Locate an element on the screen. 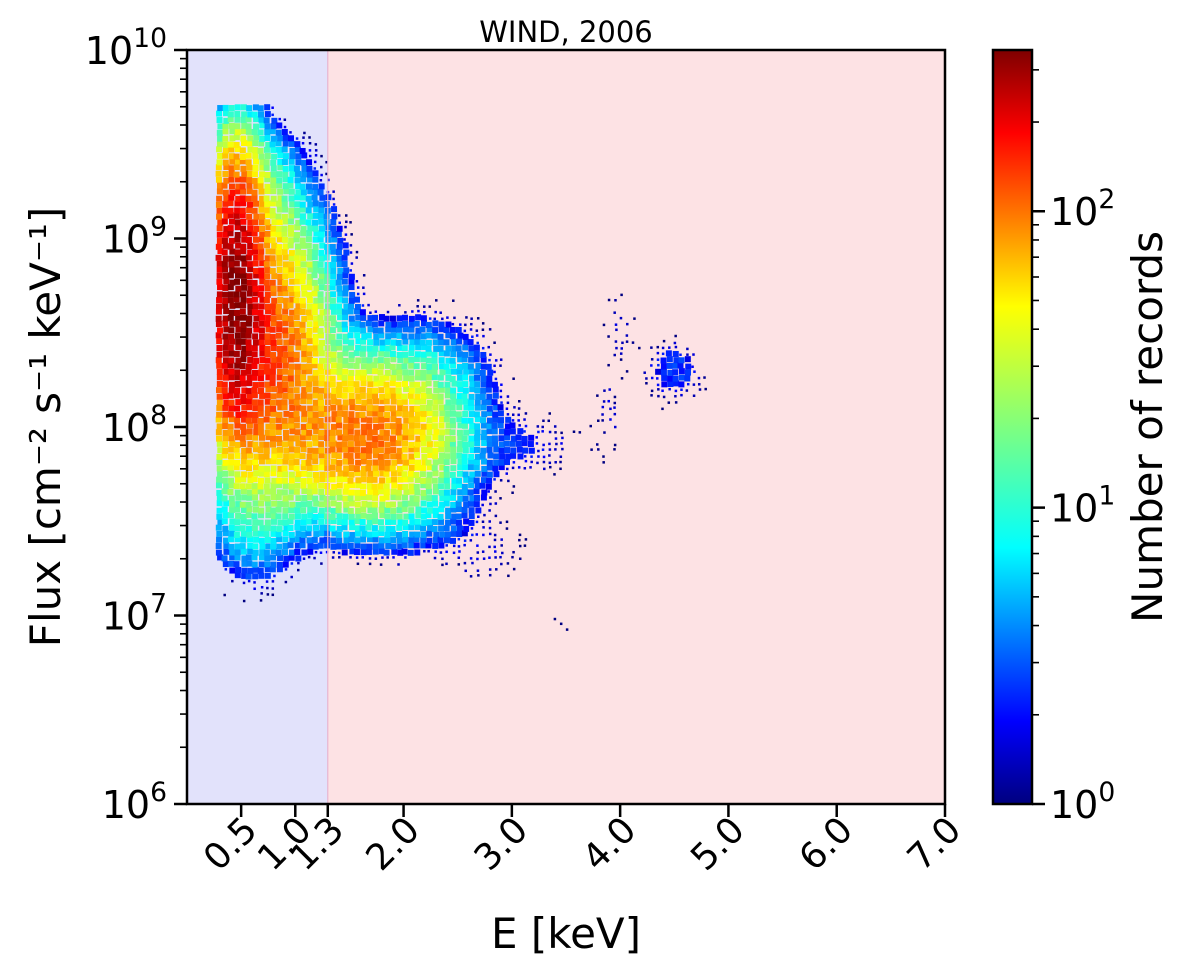  y-tick-label: 106 is located at coordinates (134, 802).